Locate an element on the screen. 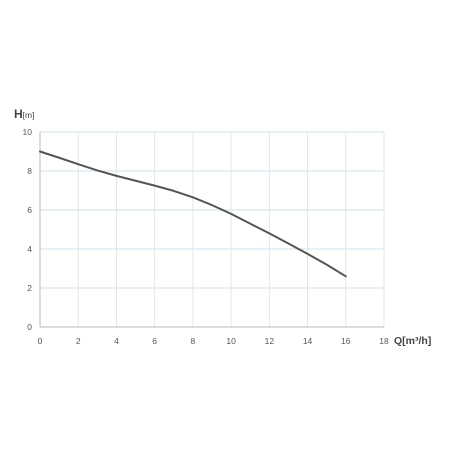  y-tick-label-8: 8 is located at coordinates (29, 171).